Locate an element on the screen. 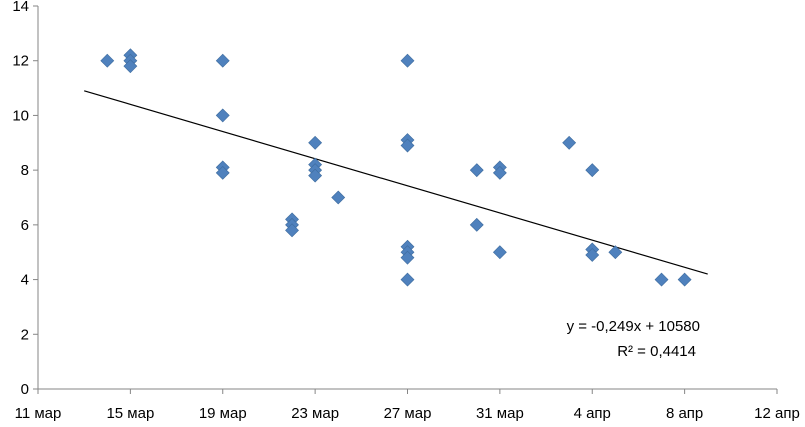 This screenshot has width=805, height=427. x-tick-label: 31 мар is located at coordinates (500, 413).